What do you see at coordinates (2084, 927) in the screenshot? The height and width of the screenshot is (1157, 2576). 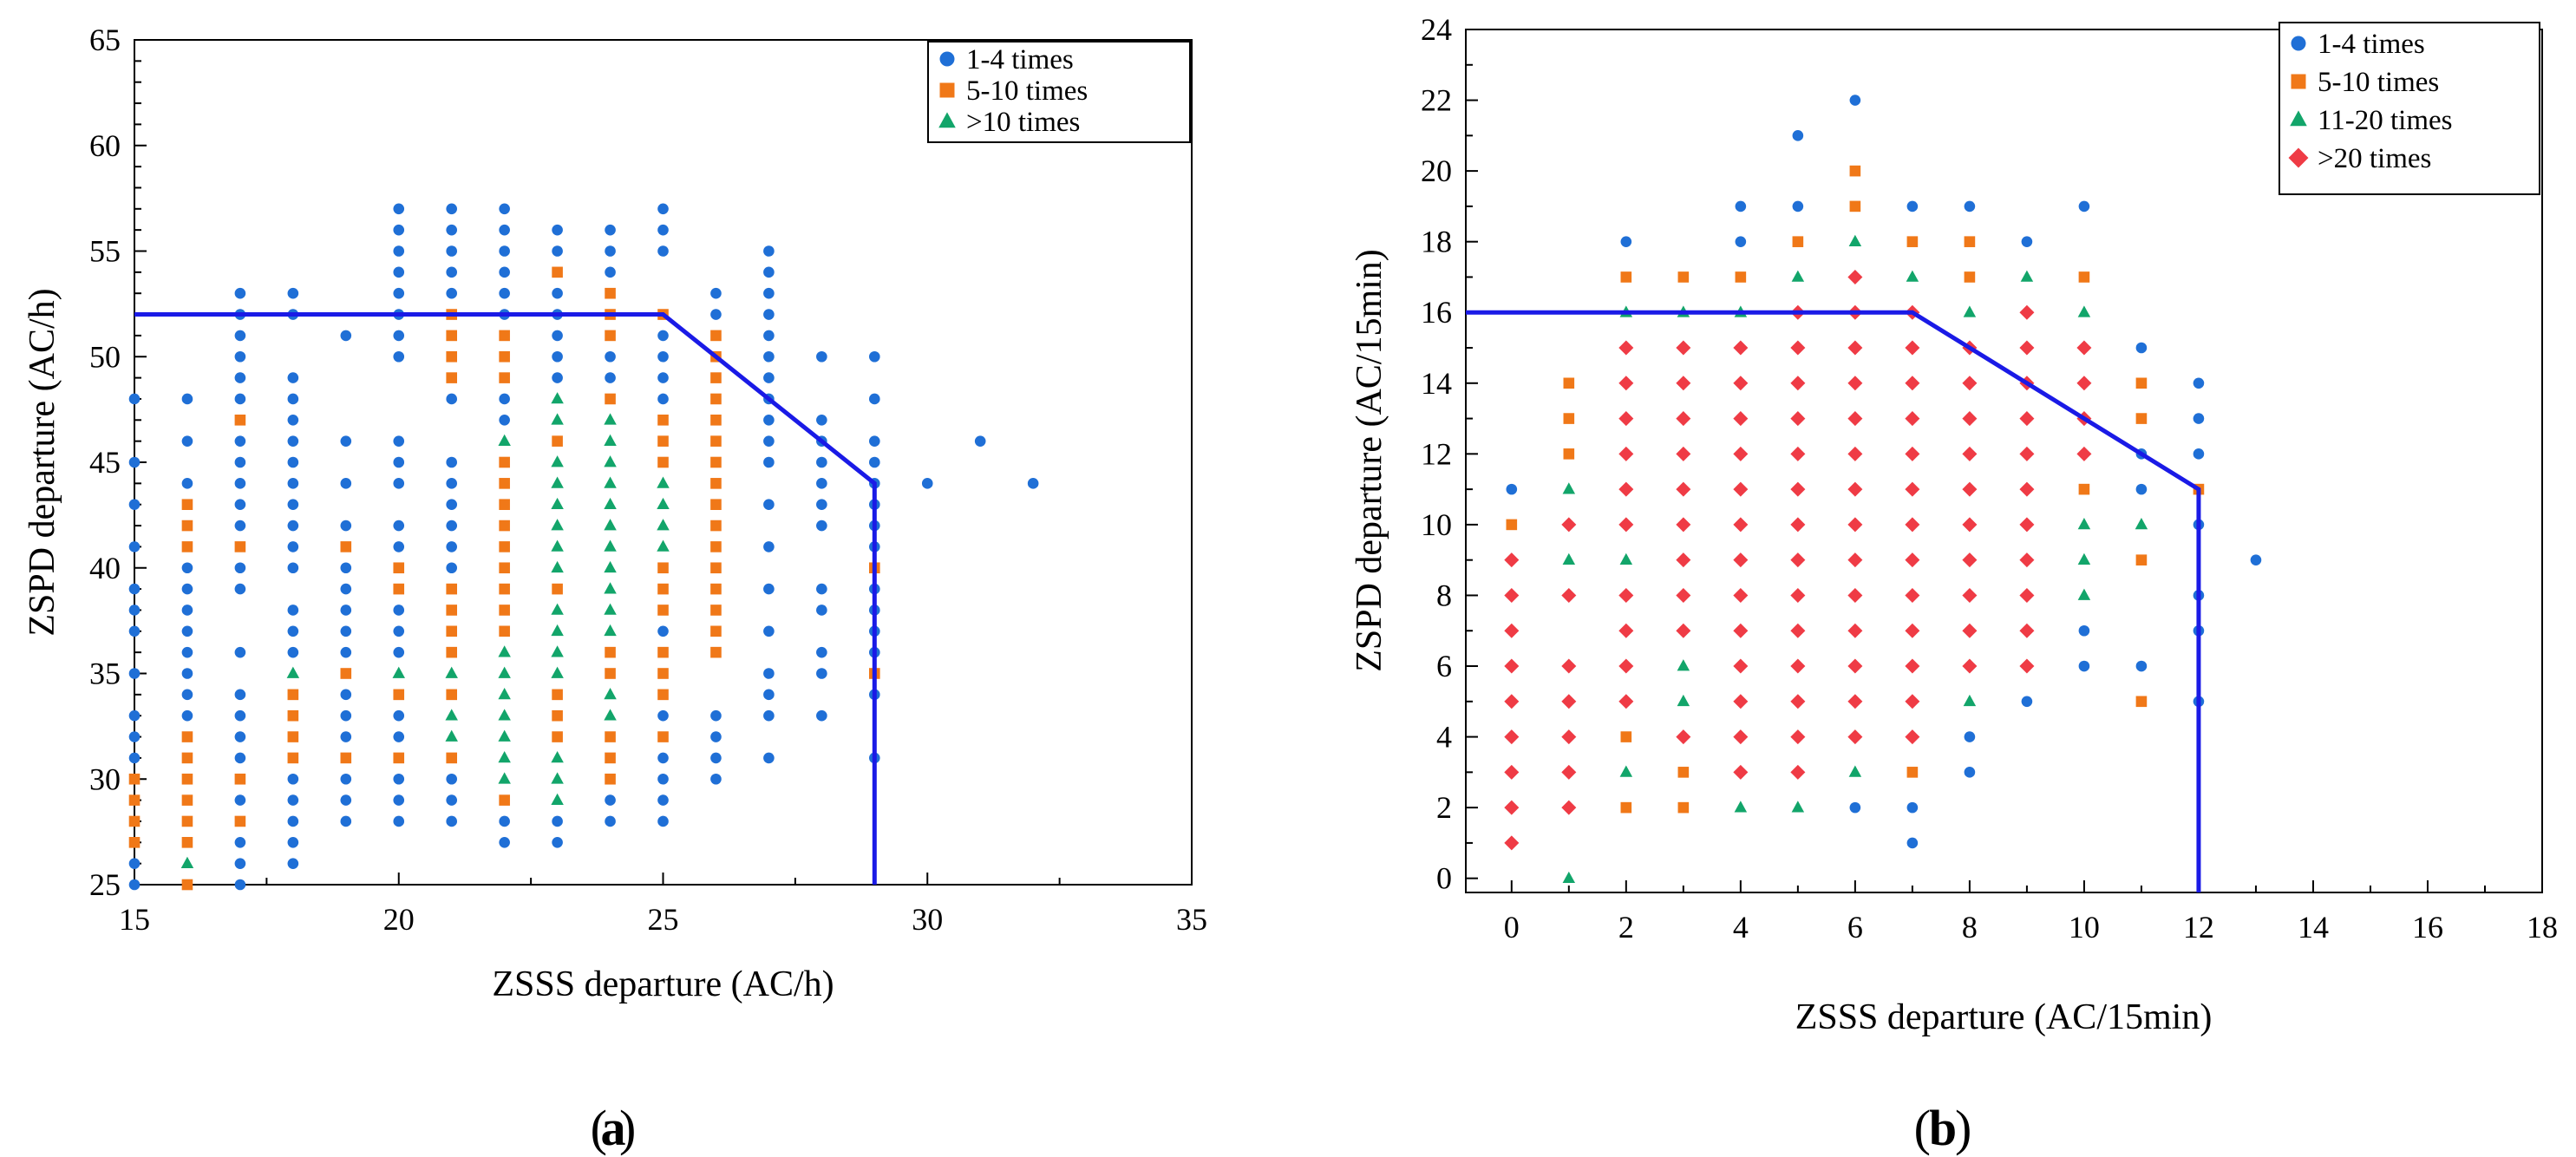 I see `x-tick-label: 10` at bounding box center [2084, 927].